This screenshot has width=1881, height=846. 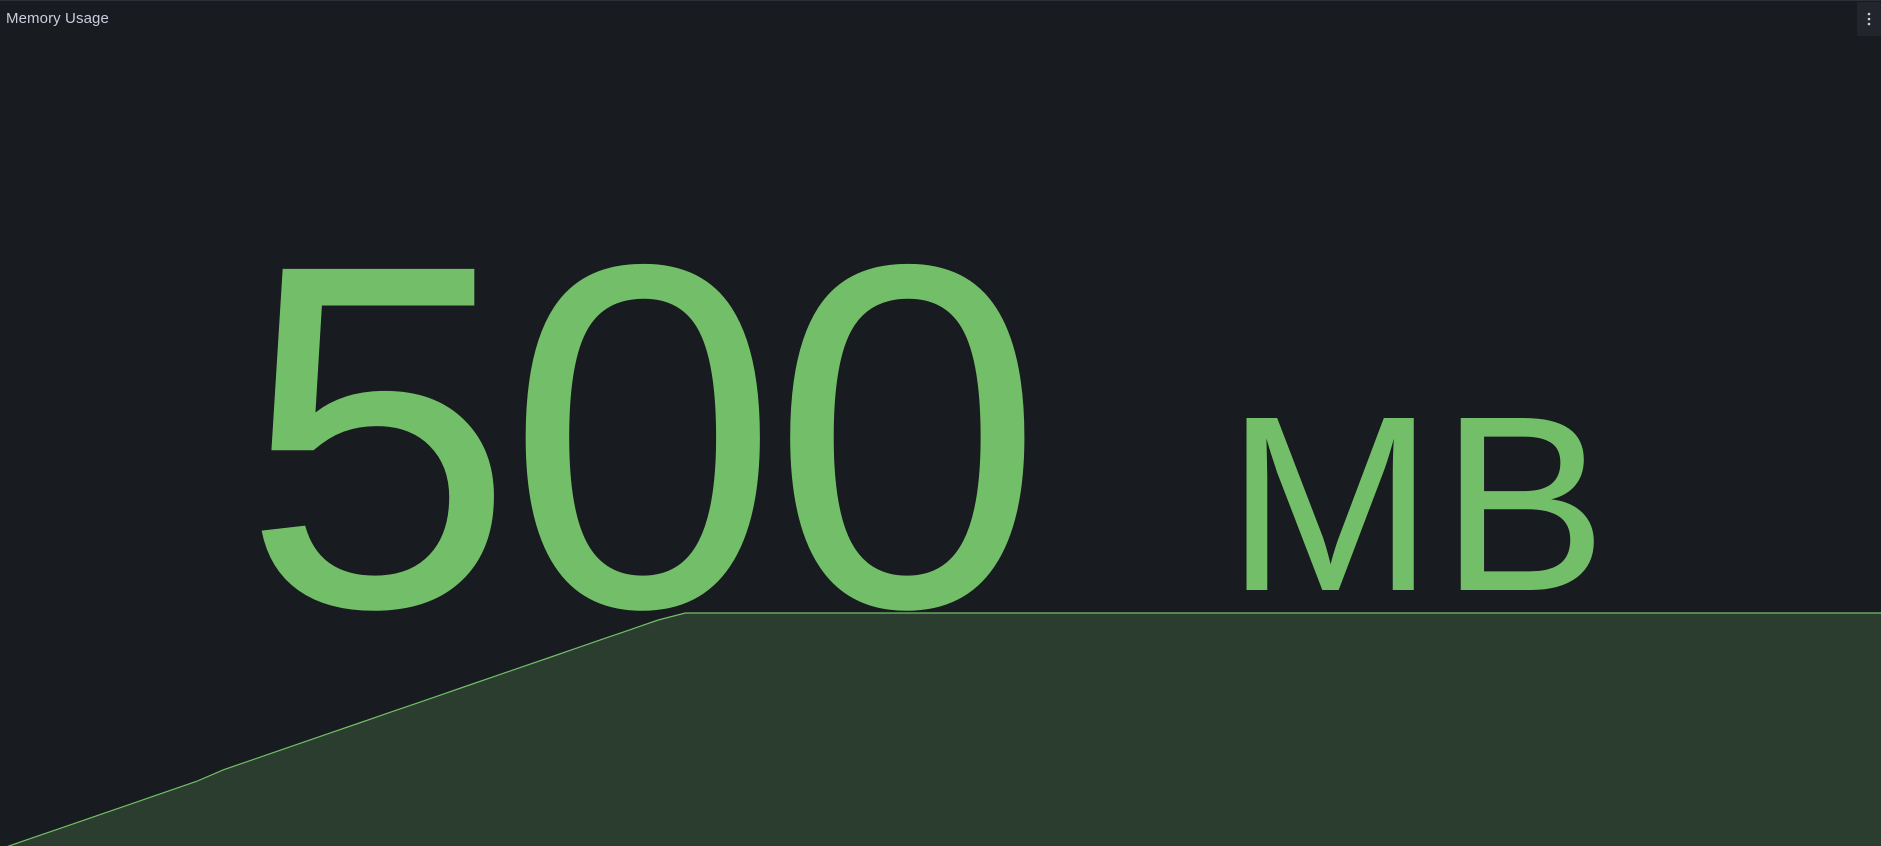 I want to click on kebab-vertical-icon, so click(x=1869, y=19).